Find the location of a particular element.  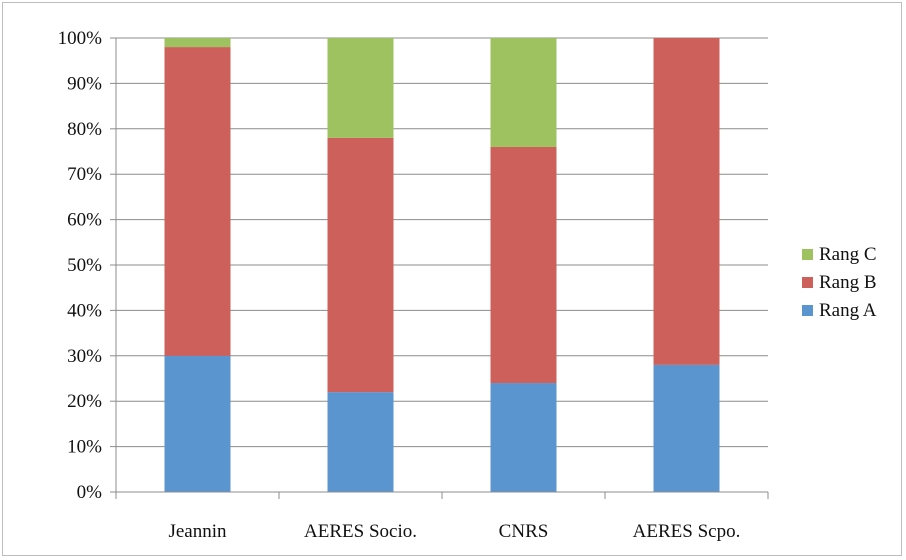

y-tick-label: 10% is located at coordinates (84, 447).